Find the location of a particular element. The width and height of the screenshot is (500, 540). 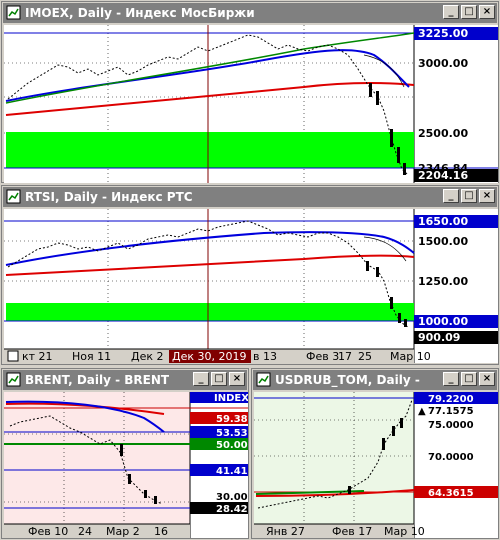

usdrub-level-79: 79.2200 is located at coordinates (451, 399).